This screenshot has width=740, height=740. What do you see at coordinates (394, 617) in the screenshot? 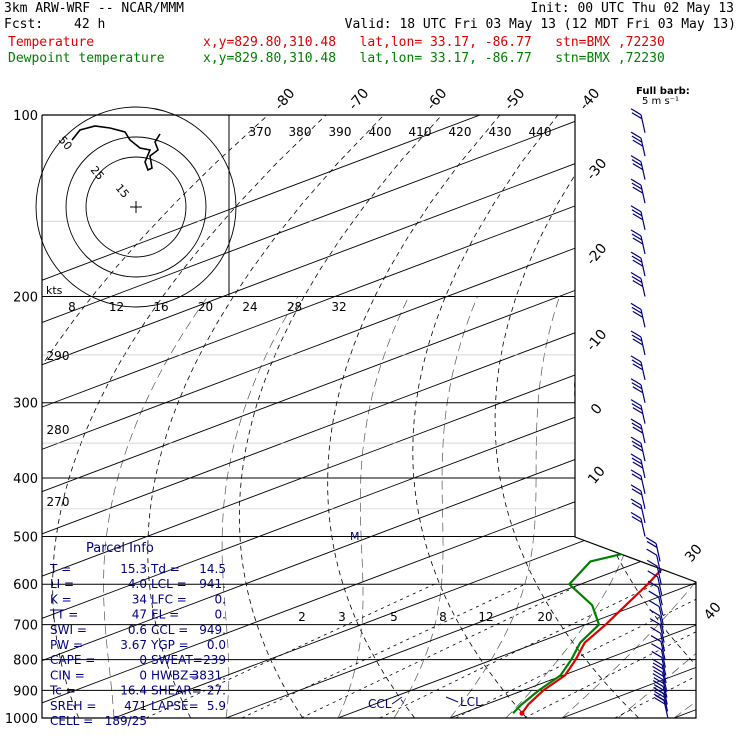
I see `mixing-ratio-label: 5` at bounding box center [394, 617].